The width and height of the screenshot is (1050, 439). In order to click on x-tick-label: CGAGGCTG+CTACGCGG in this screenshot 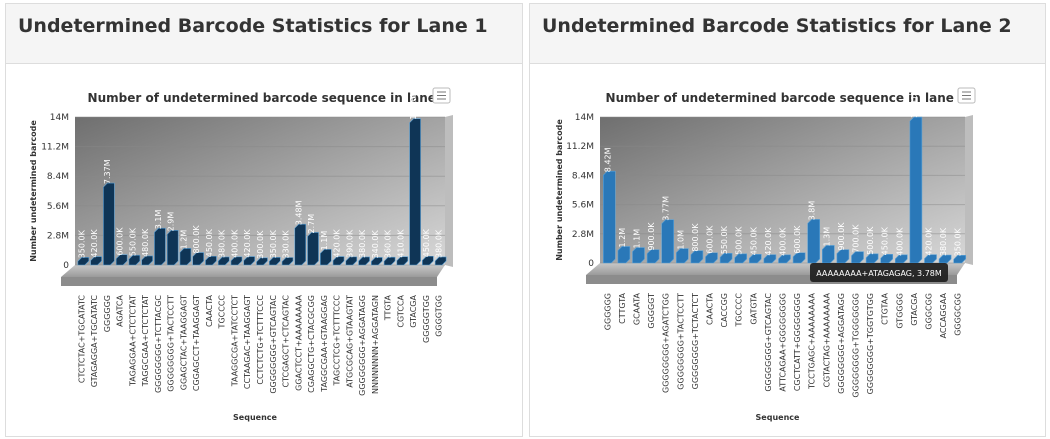, I will do `click(311, 344)`.